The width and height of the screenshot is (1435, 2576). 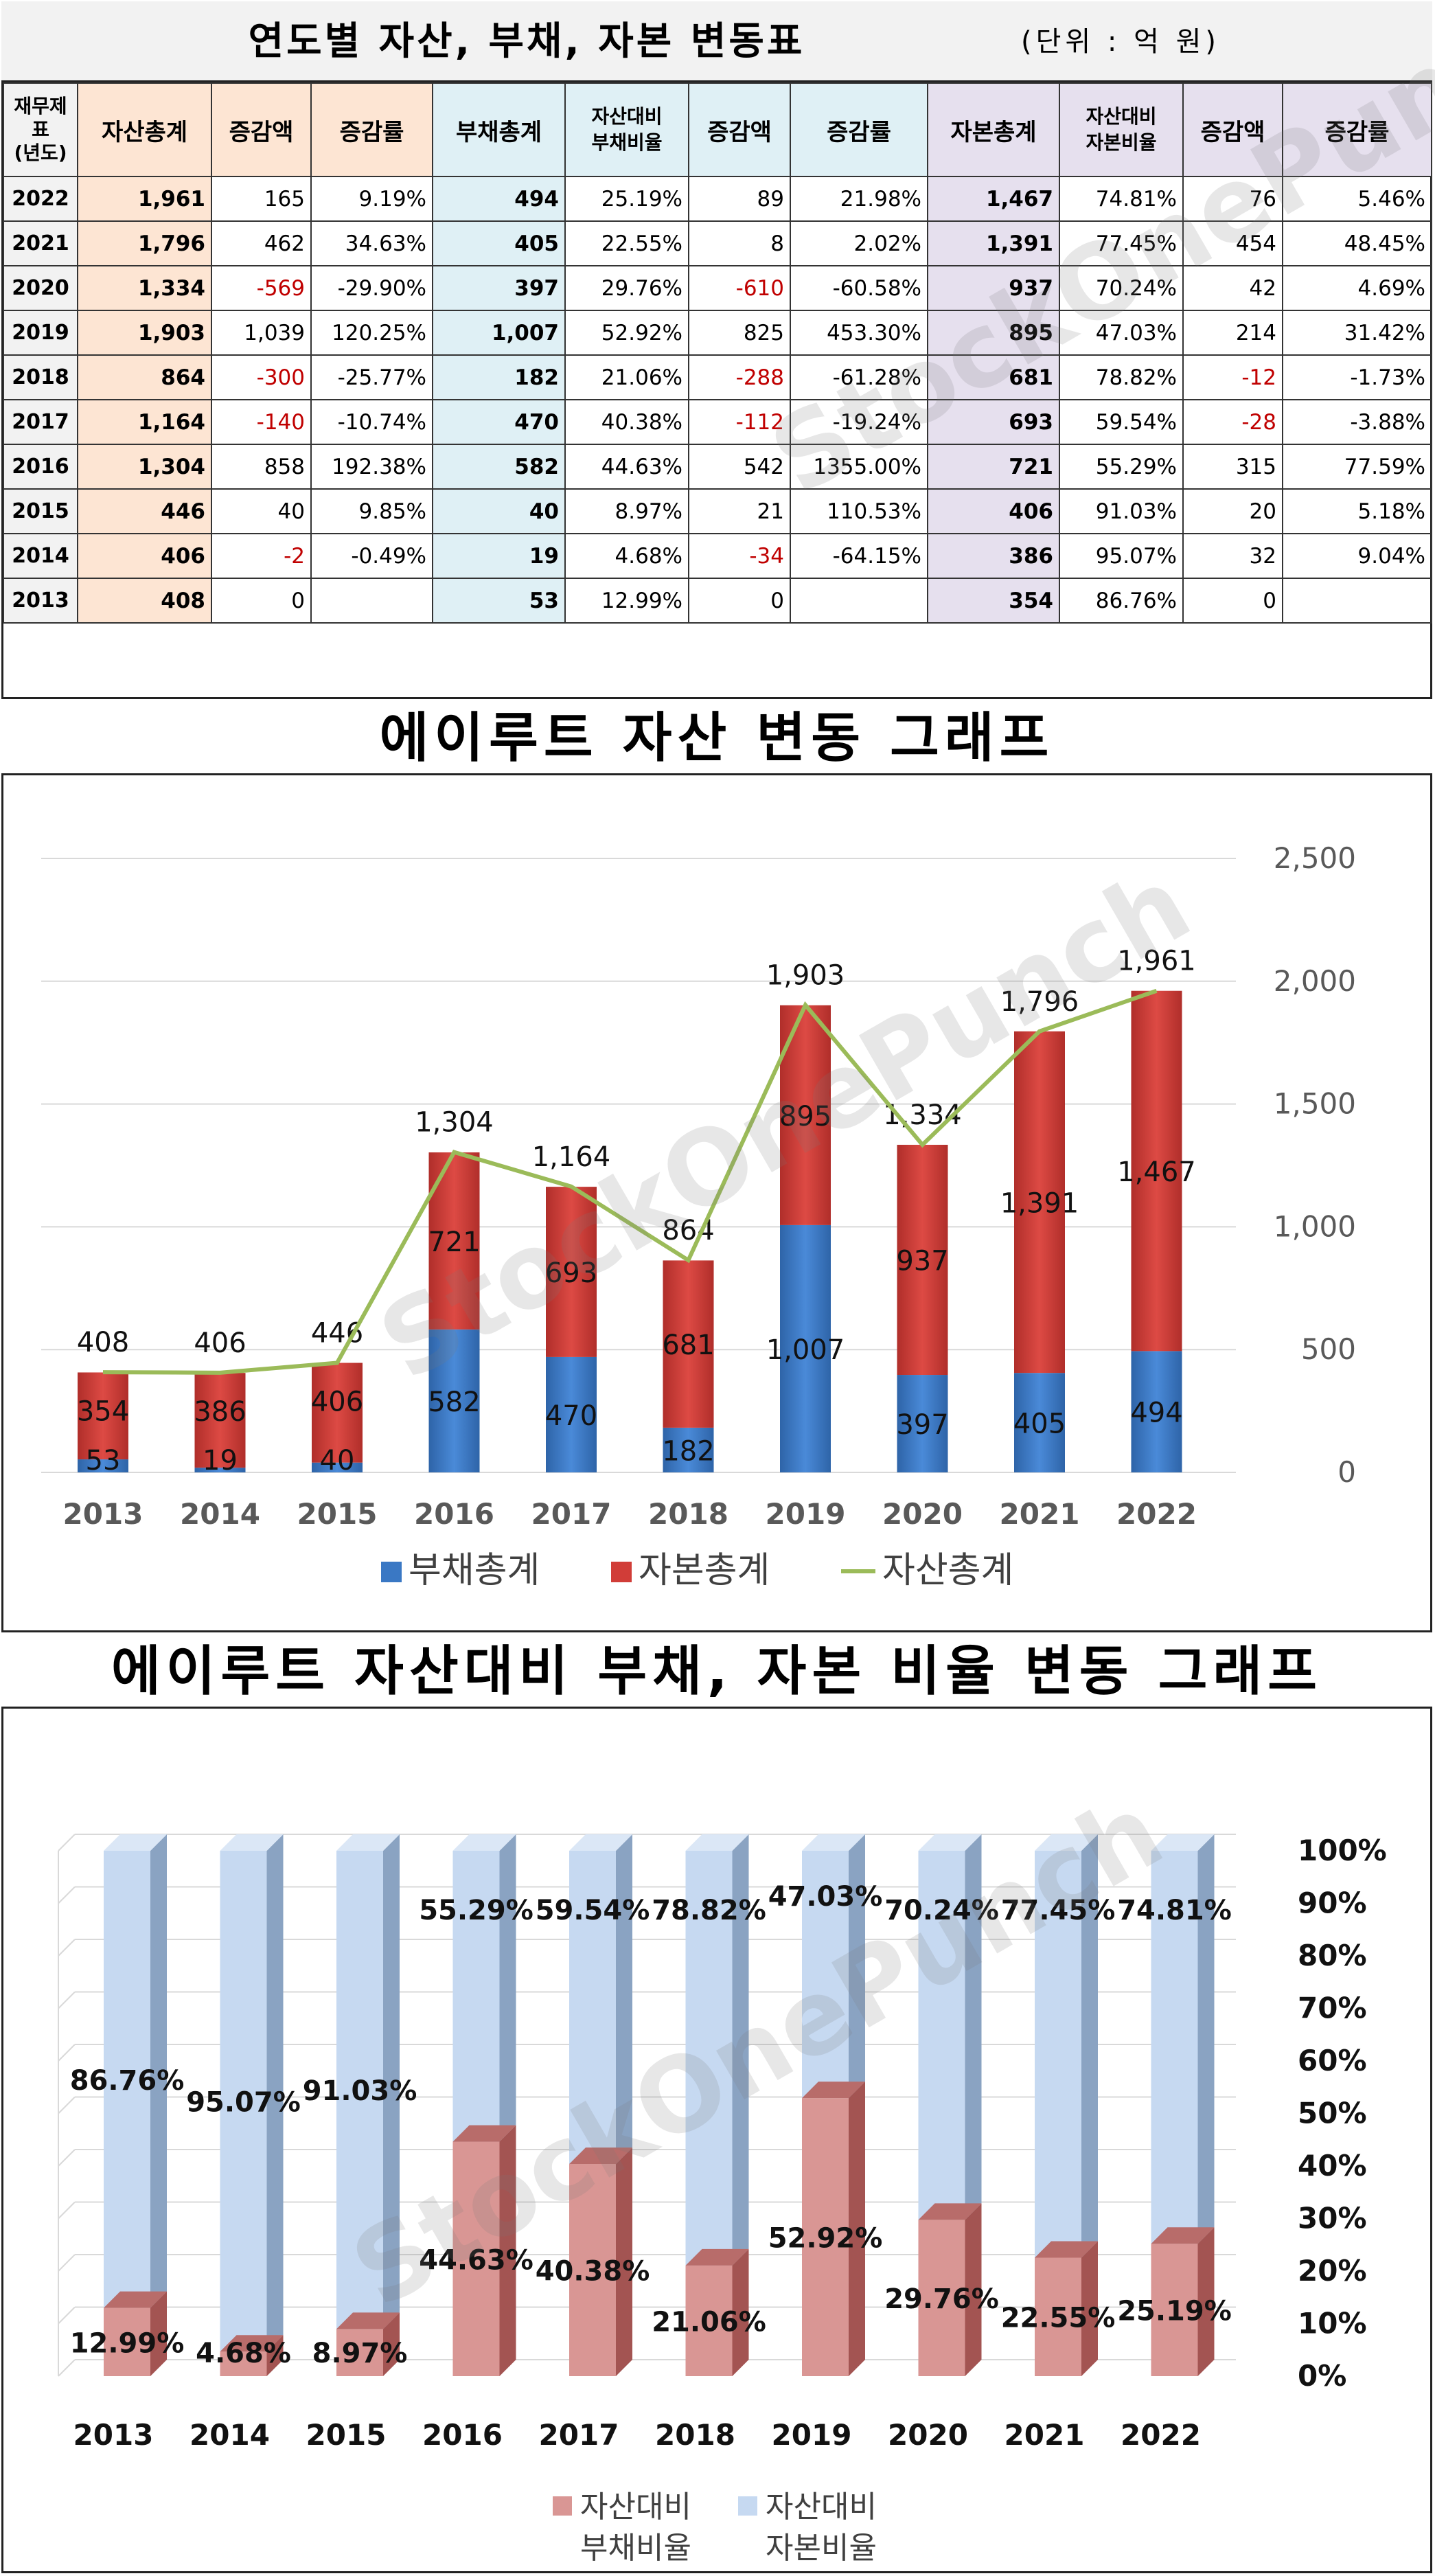 What do you see at coordinates (1357, 199) in the screenshot?
I see `cell-e-rate: 5.46%` at bounding box center [1357, 199].